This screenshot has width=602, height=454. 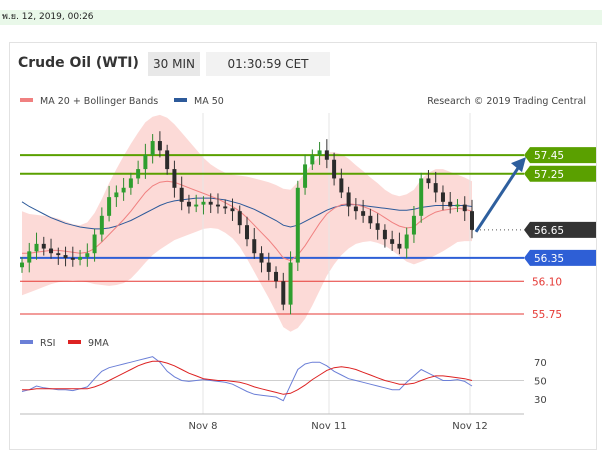 What do you see at coordinates (540, 400) in the screenshot?
I see `rsi-tick-30: 30` at bounding box center [540, 400].